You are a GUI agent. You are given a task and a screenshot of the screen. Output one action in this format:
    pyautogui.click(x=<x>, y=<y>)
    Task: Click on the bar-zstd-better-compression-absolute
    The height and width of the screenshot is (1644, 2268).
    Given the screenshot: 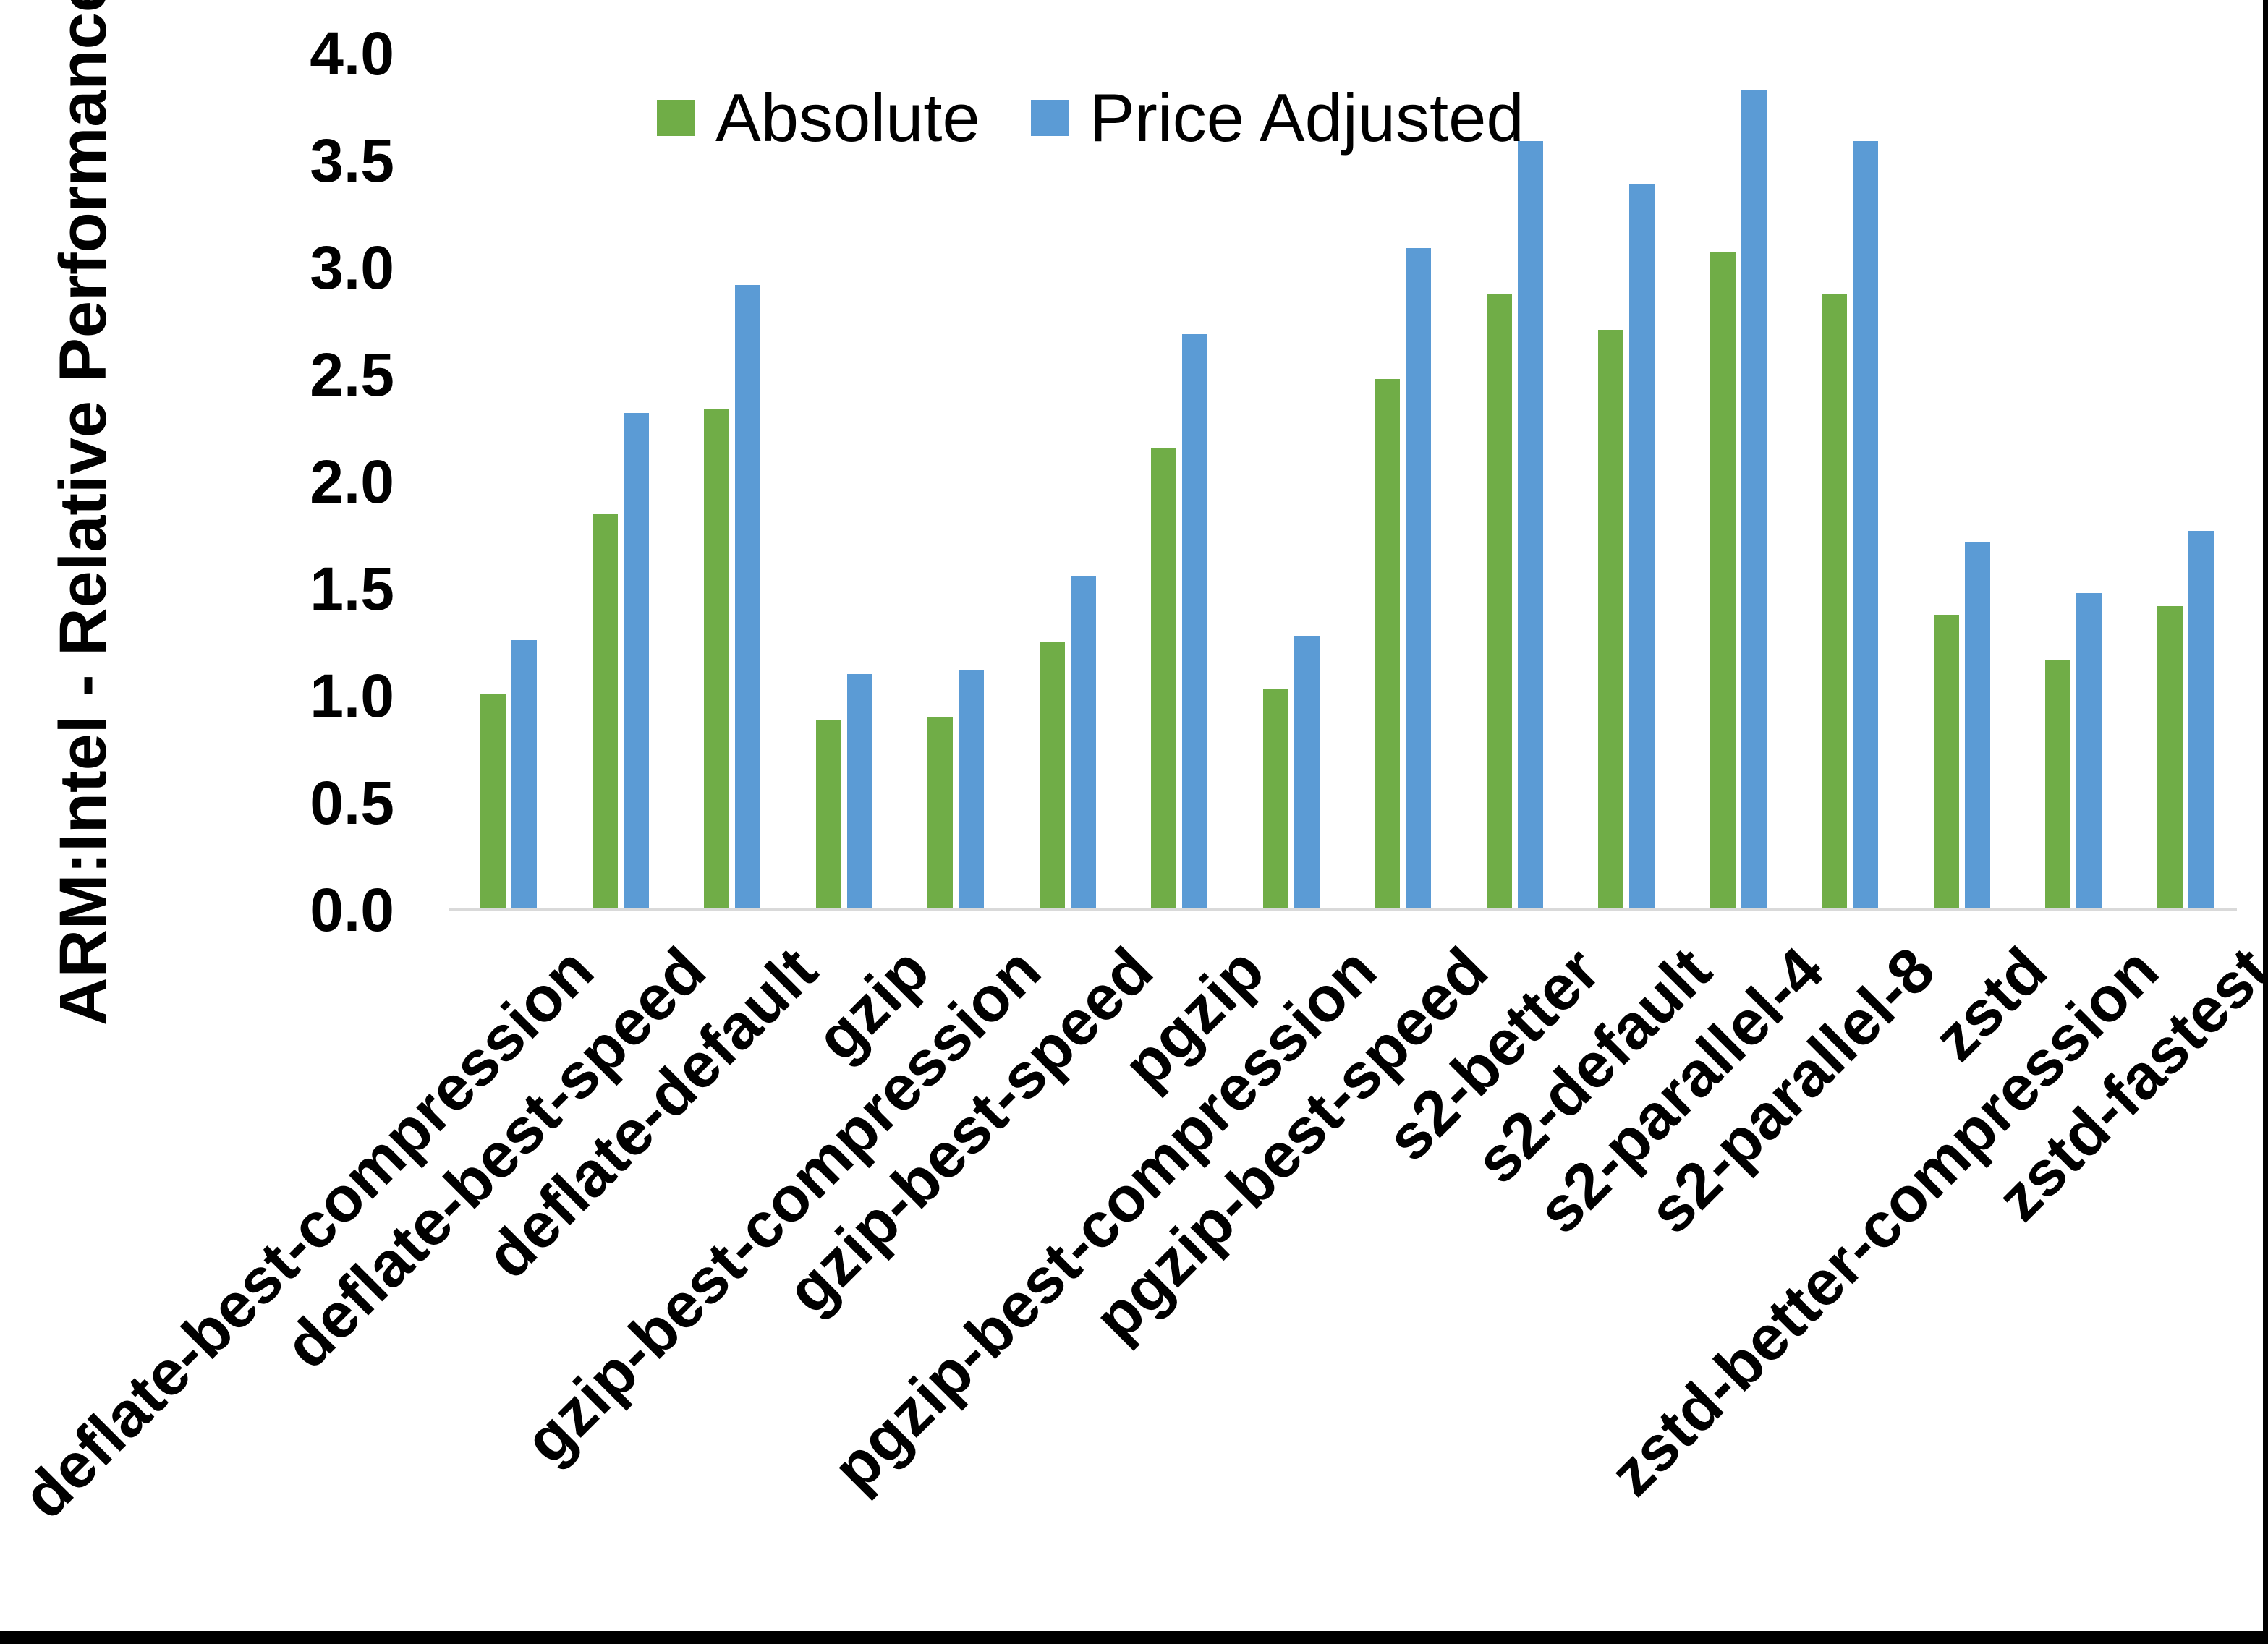 What is the action you would take?
    pyautogui.click(x=2057, y=785)
    